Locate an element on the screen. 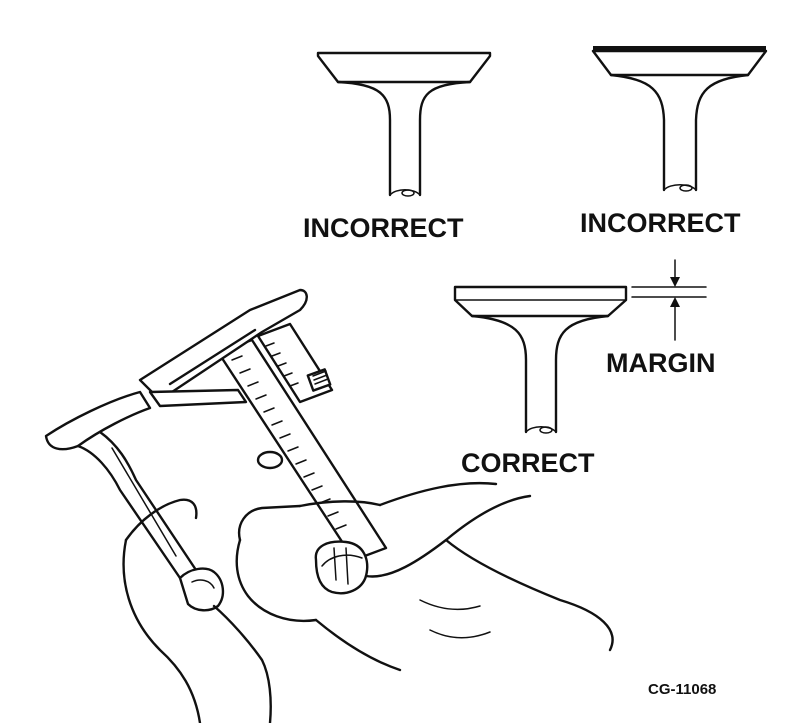 The height and width of the screenshot is (723, 800). caliper is located at coordinates (263, 425).